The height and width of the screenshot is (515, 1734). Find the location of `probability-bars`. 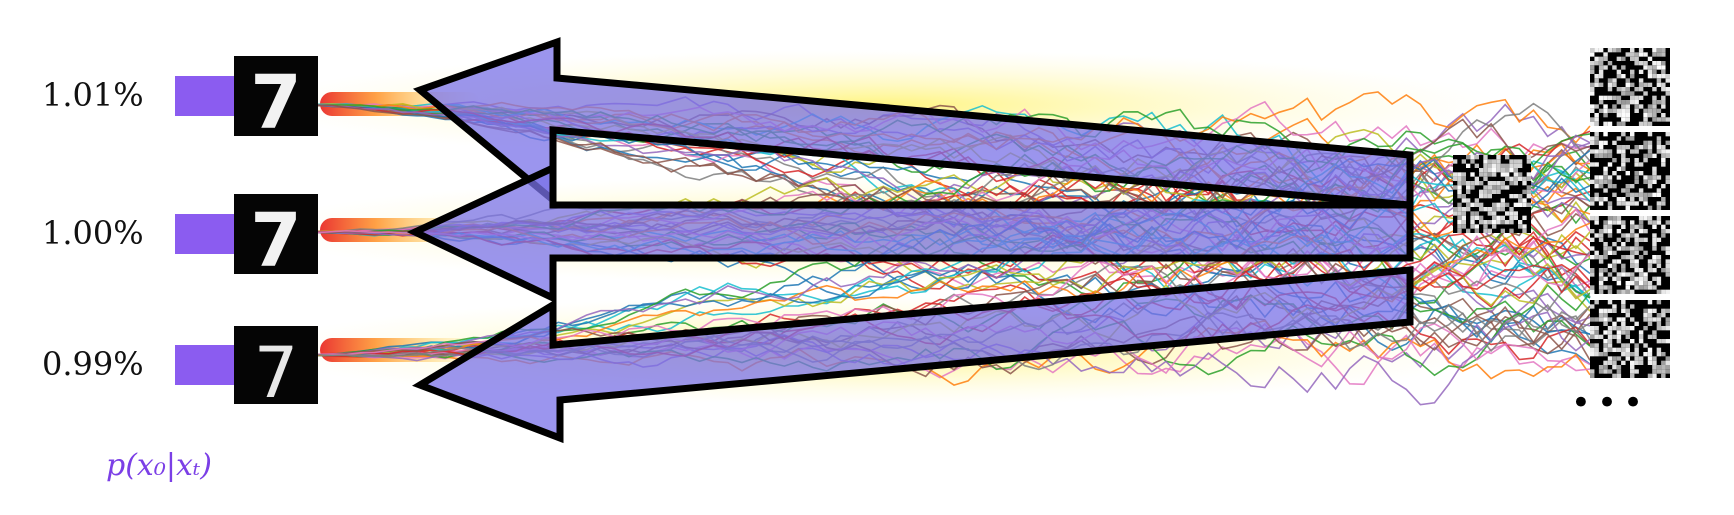

probability-bars is located at coordinates (205, 230).